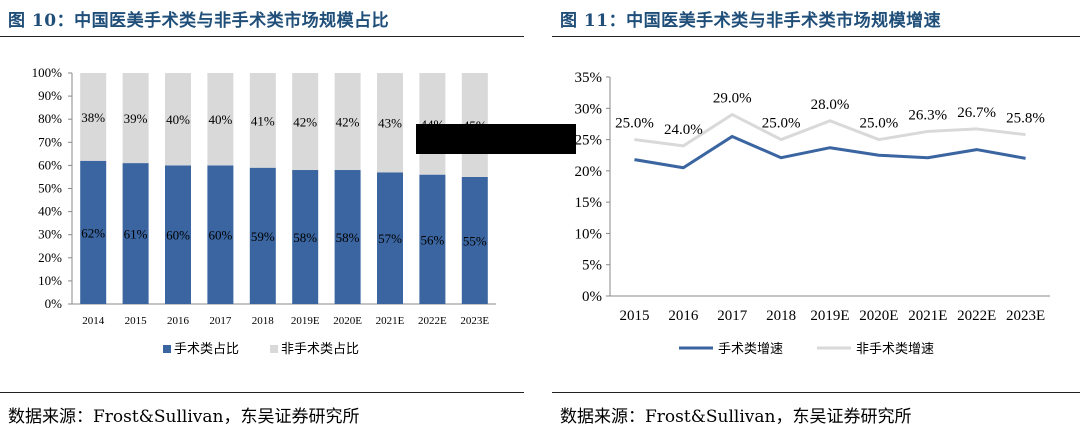  Describe the element at coordinates (50, 188) in the screenshot. I see `y-tick-label: 50%` at that location.